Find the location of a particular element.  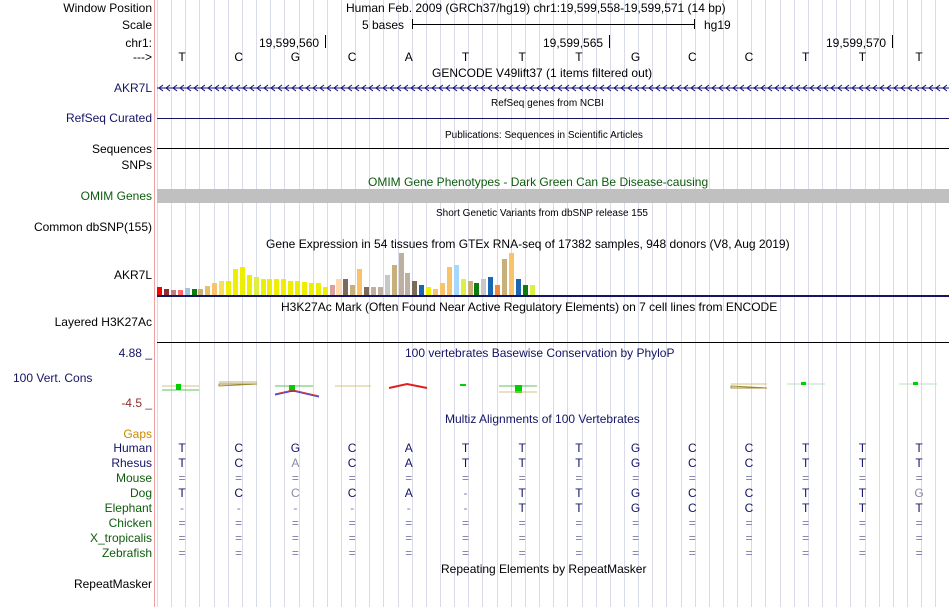

h3k27ac-track-label: Layered H3K27Ac is located at coordinates (103, 322).